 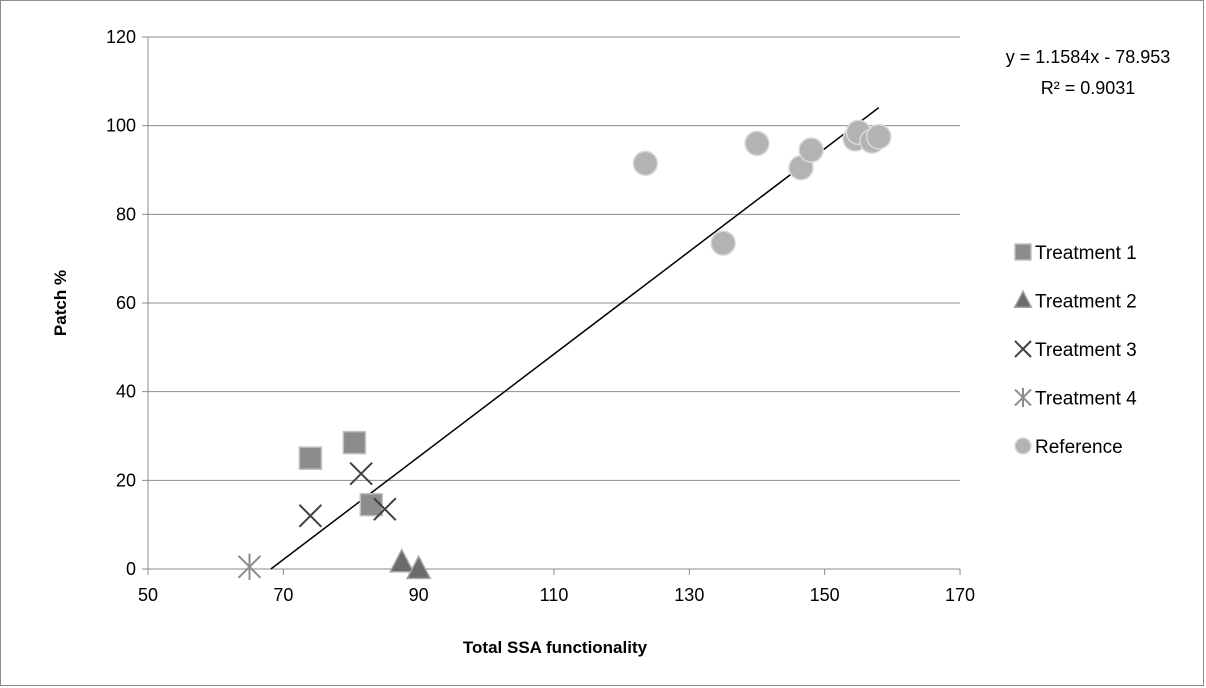 I want to click on series-reference, so click(x=762, y=187).